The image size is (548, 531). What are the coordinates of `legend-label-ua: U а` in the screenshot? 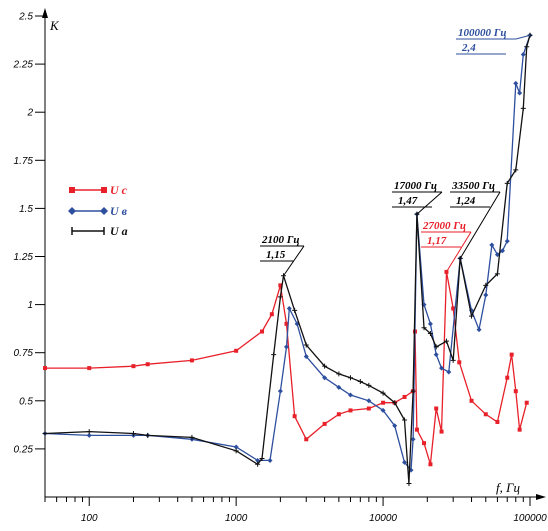 It's located at (119, 231).